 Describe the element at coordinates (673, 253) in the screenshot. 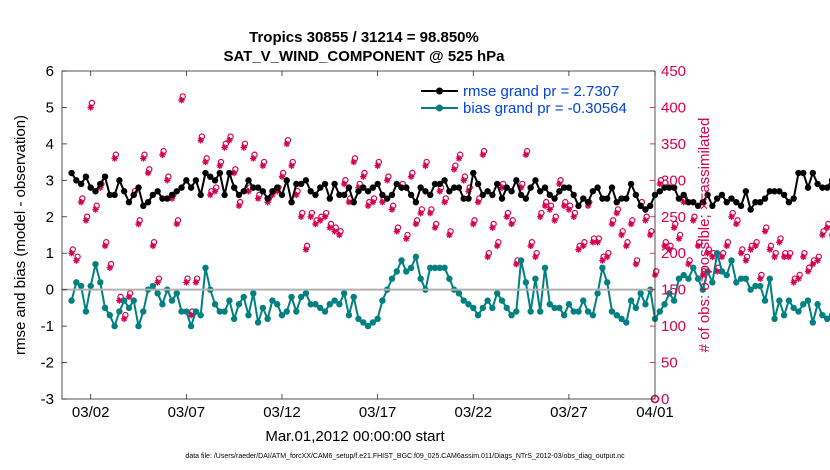

I see `y-right-tick-label: 200` at that location.